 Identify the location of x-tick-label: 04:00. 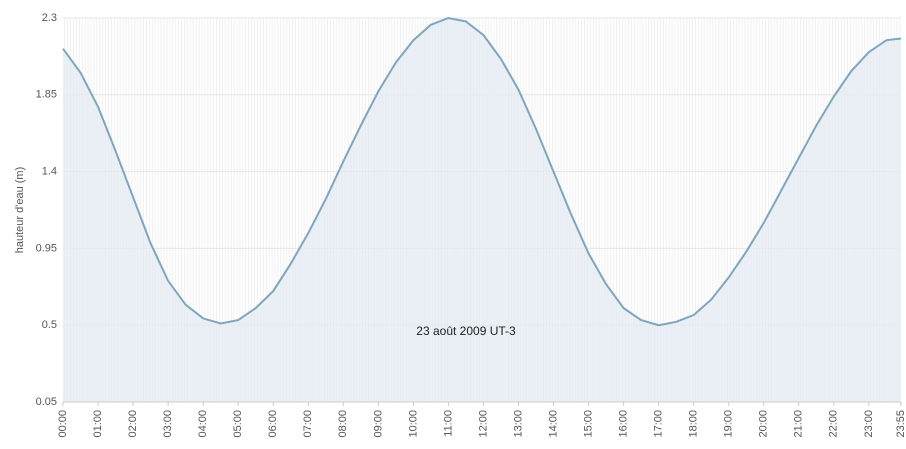
(203, 424).